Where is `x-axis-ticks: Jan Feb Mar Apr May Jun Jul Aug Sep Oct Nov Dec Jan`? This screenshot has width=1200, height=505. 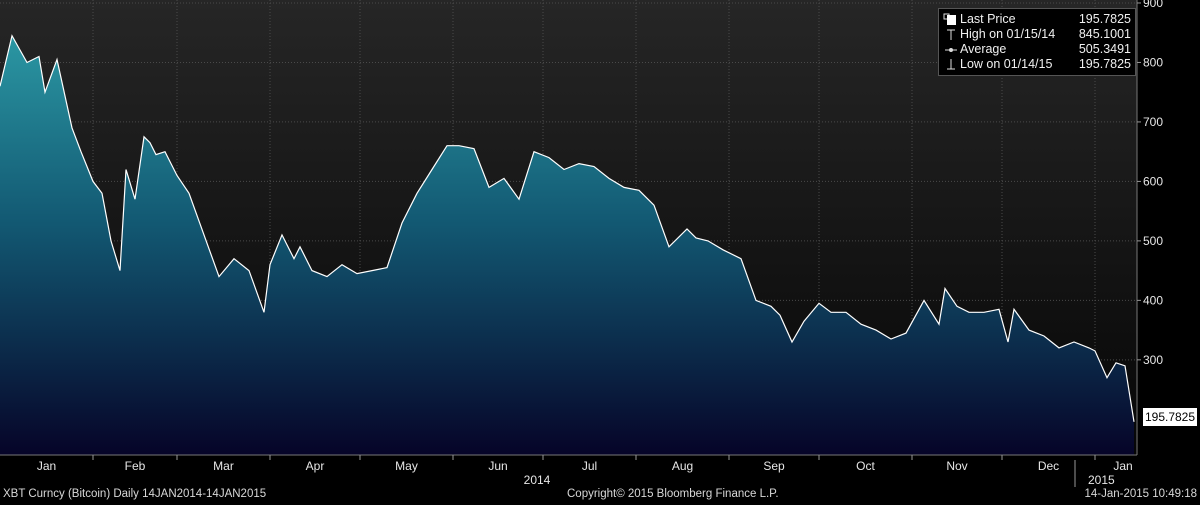 x-axis-ticks: Jan Feb Mar Apr May Jun Jul Aug Sep Oct Nov Dec Jan is located at coordinates (585, 464).